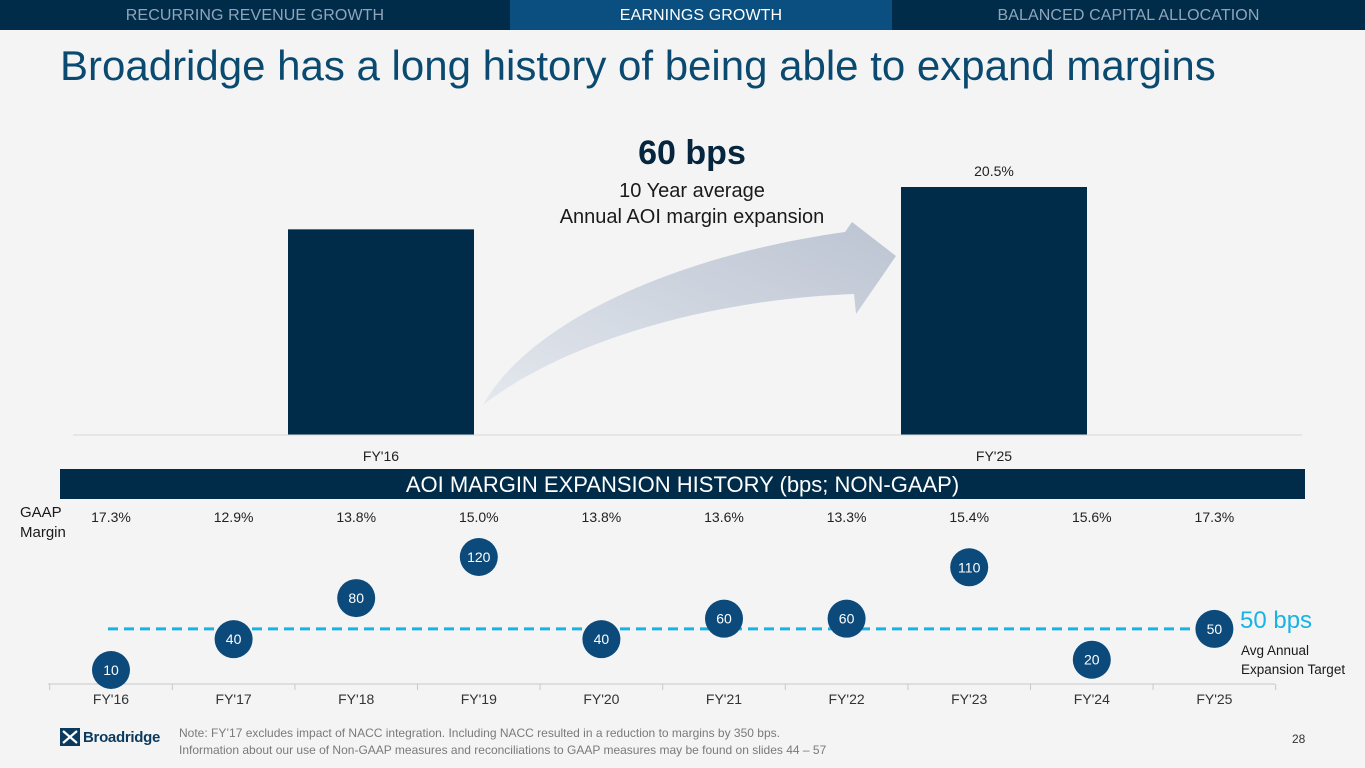 This screenshot has height=768, width=1365. I want to click on broadridge-mark-icon, so click(70, 737).